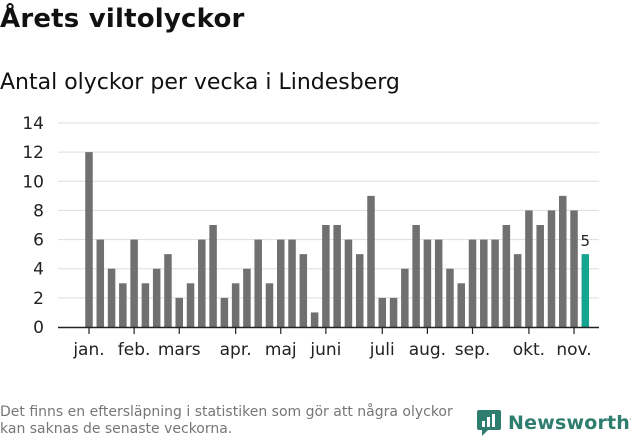 This screenshot has height=439, width=631. I want to click on x-tick-label: apr., so click(236, 350).